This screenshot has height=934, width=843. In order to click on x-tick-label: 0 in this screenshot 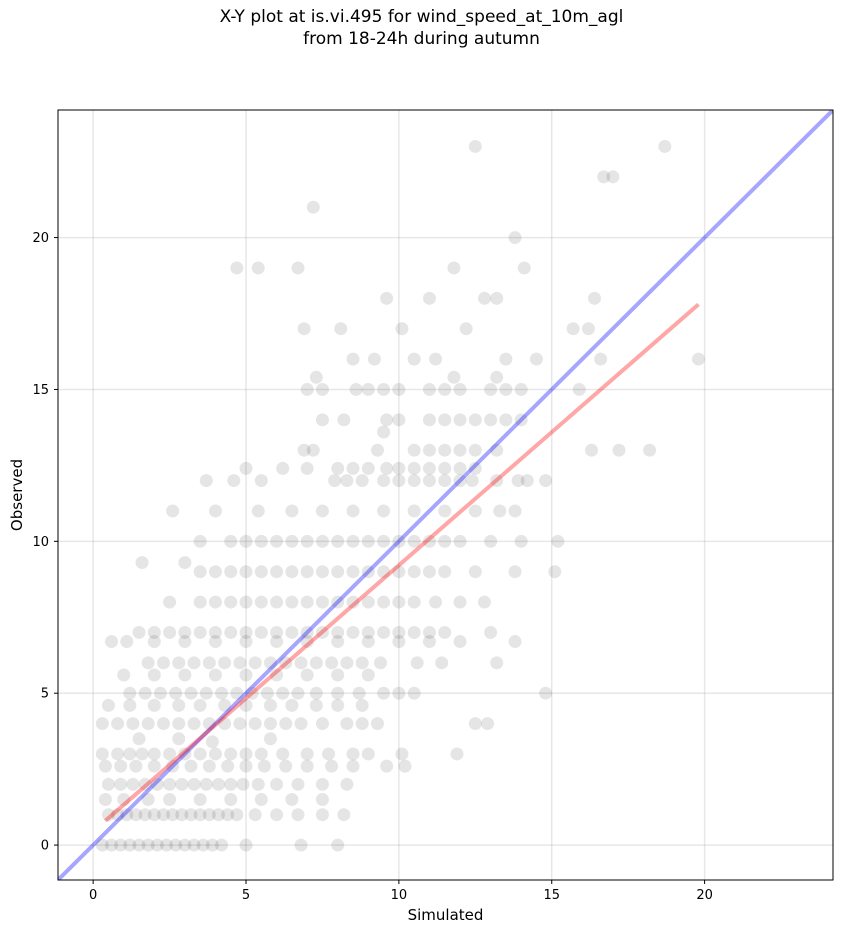, I will do `click(93, 895)`.